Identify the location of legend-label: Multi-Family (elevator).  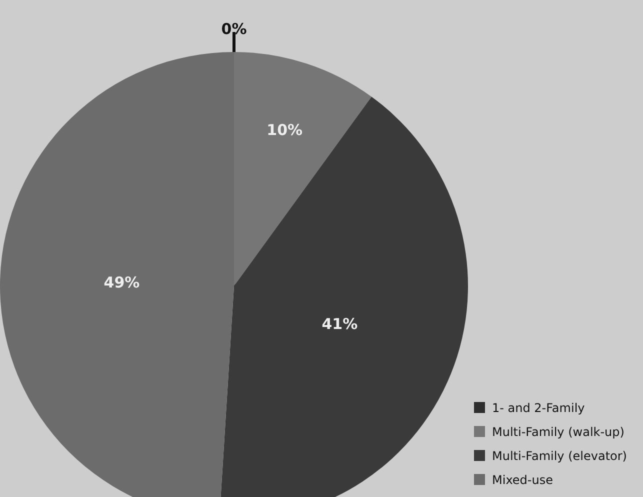
(559, 456).